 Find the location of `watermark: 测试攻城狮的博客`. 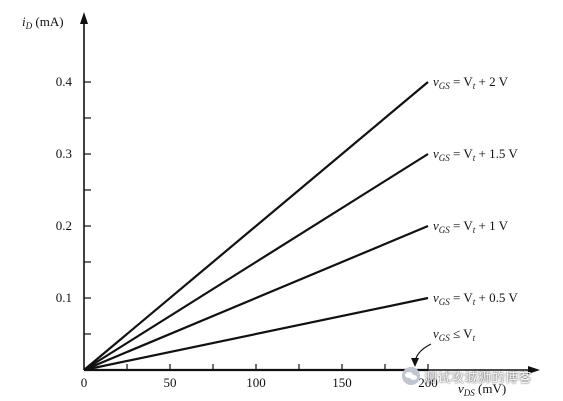

watermark: 测试攻城狮的博客 is located at coordinates (477, 376).